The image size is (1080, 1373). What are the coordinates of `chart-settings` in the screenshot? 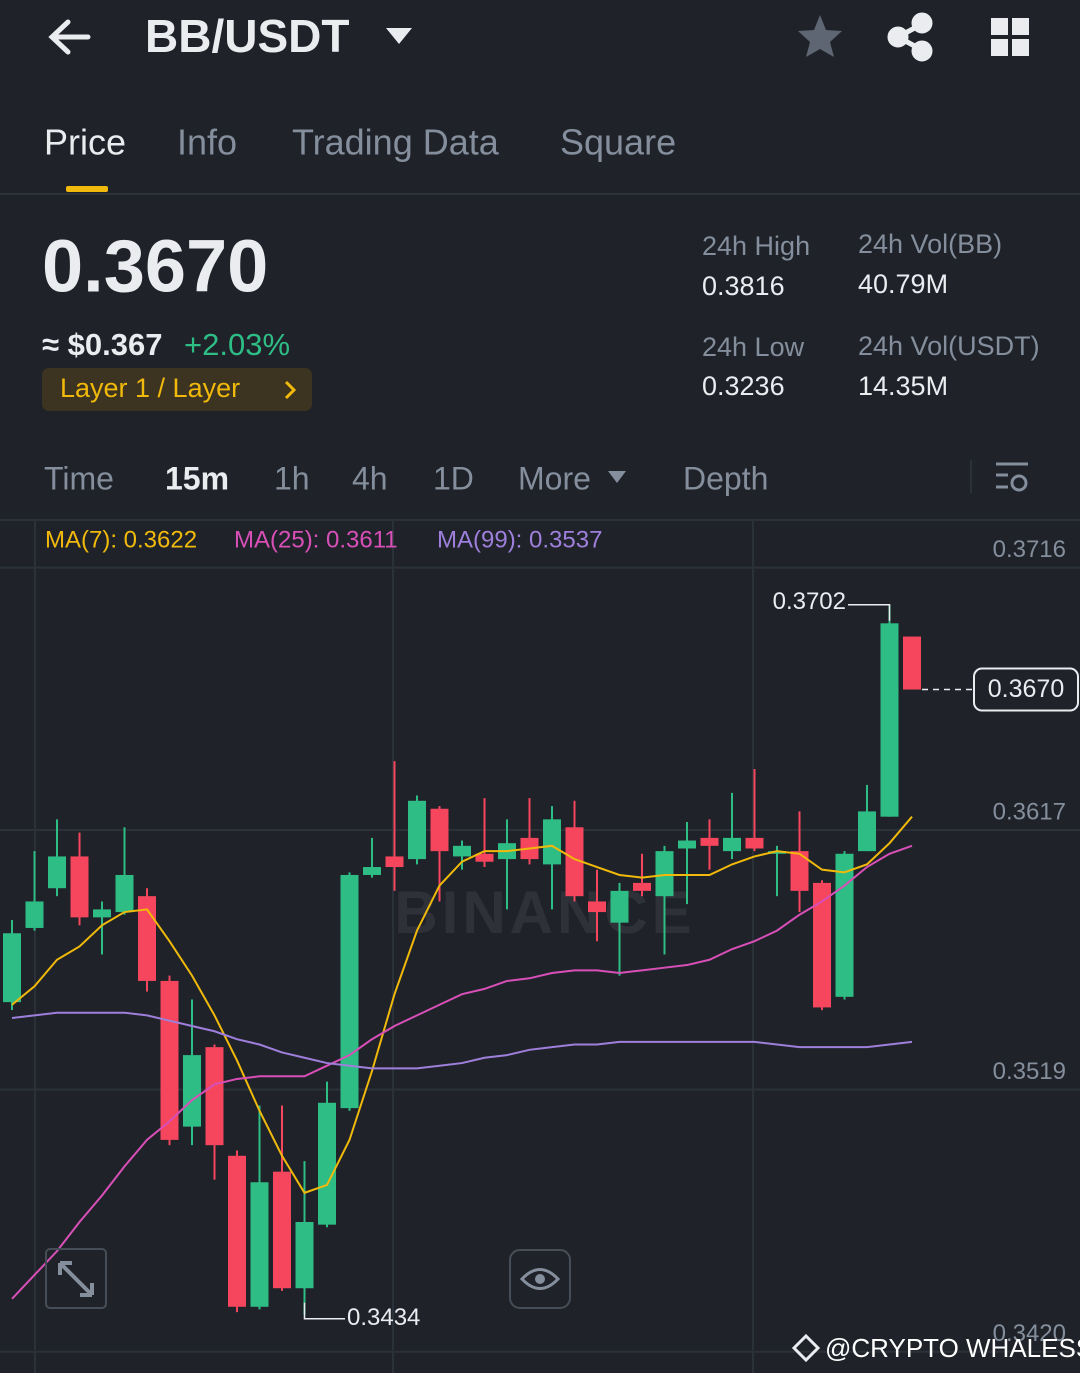 It's located at (1012, 477).